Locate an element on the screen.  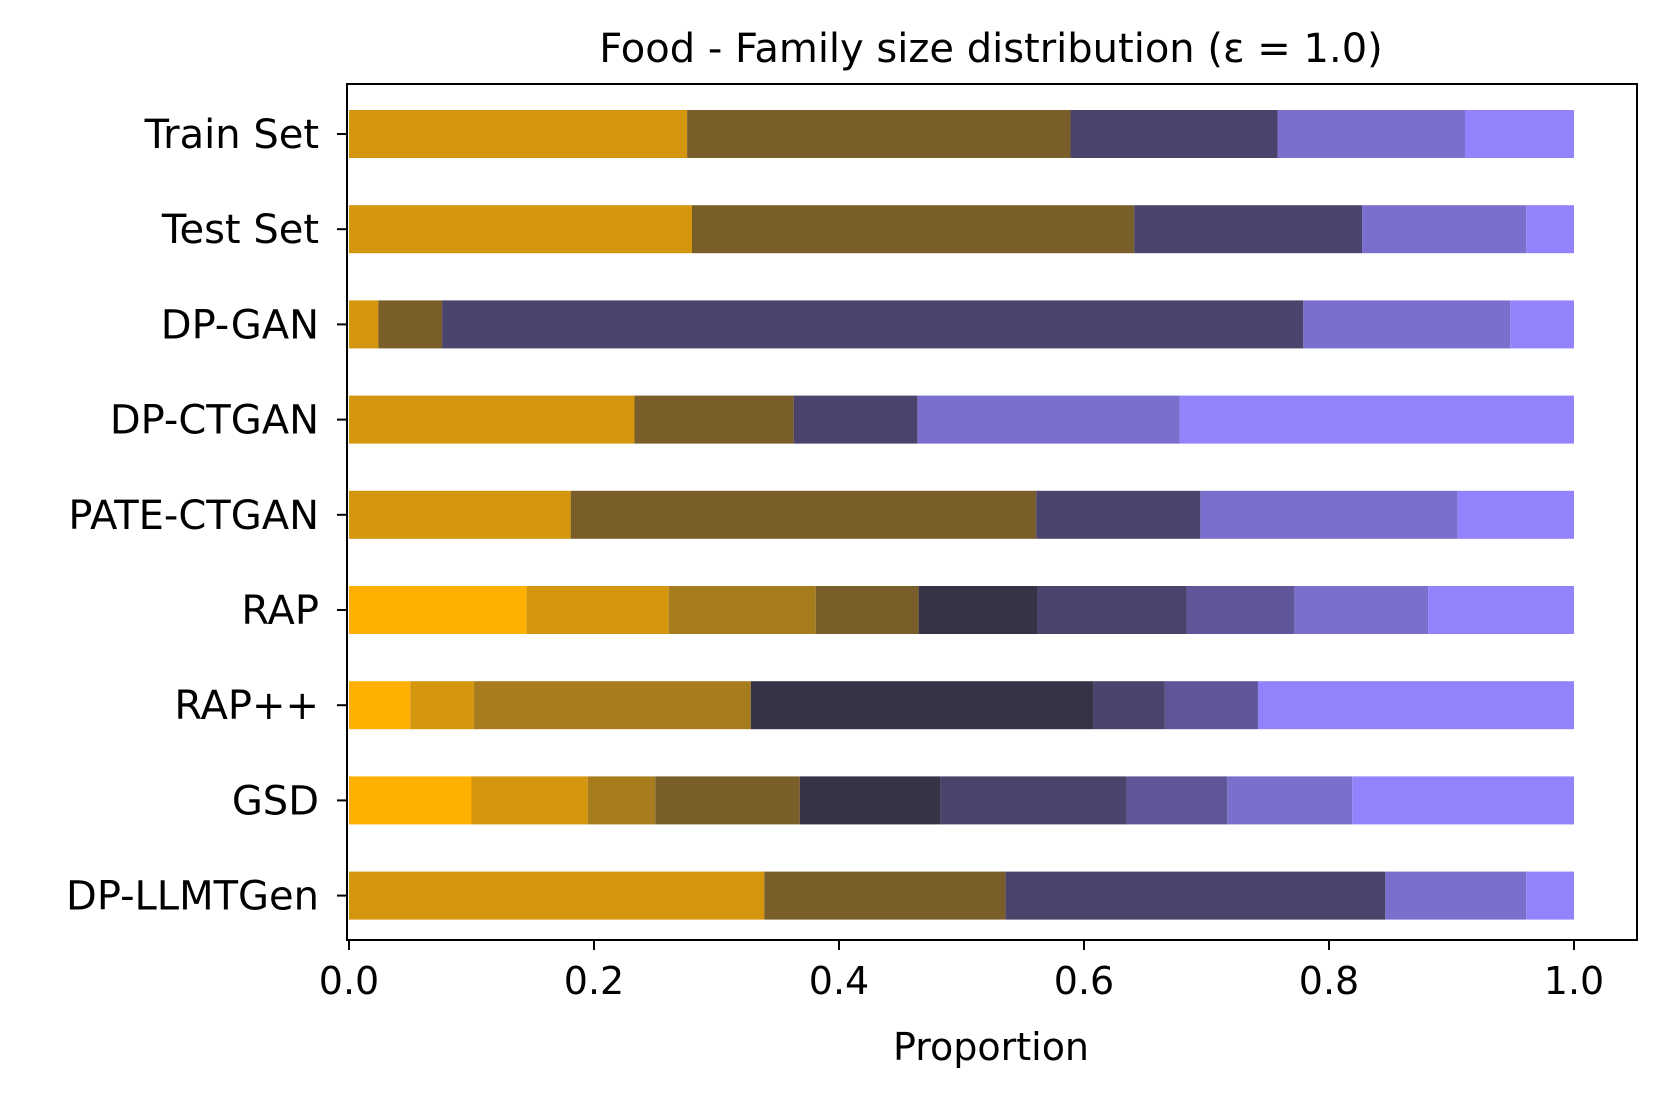
category-label: Test Set is located at coordinates (240, 230).